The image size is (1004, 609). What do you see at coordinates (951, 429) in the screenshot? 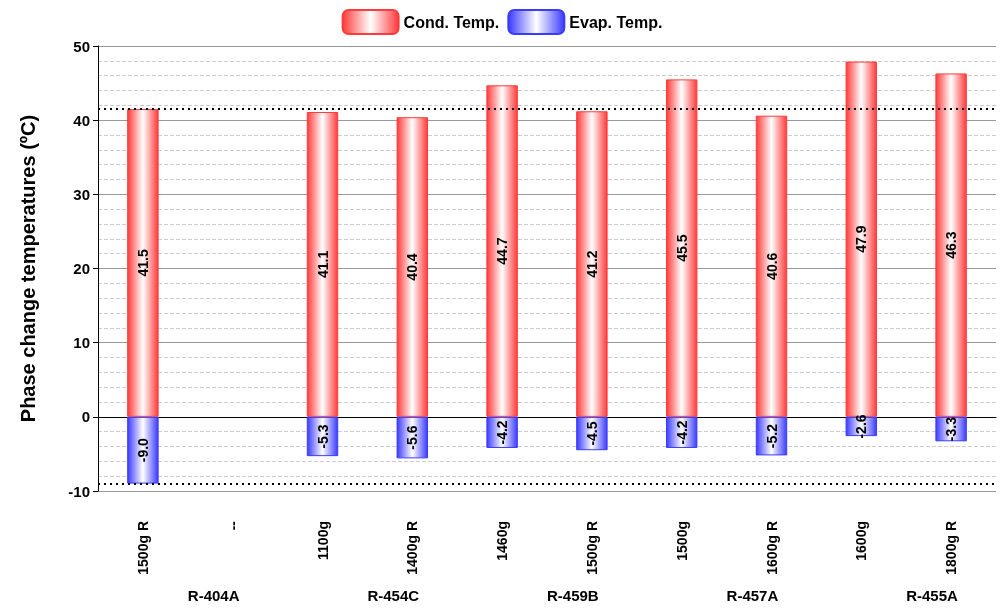
I see `data-label: -3.3` at bounding box center [951, 429].